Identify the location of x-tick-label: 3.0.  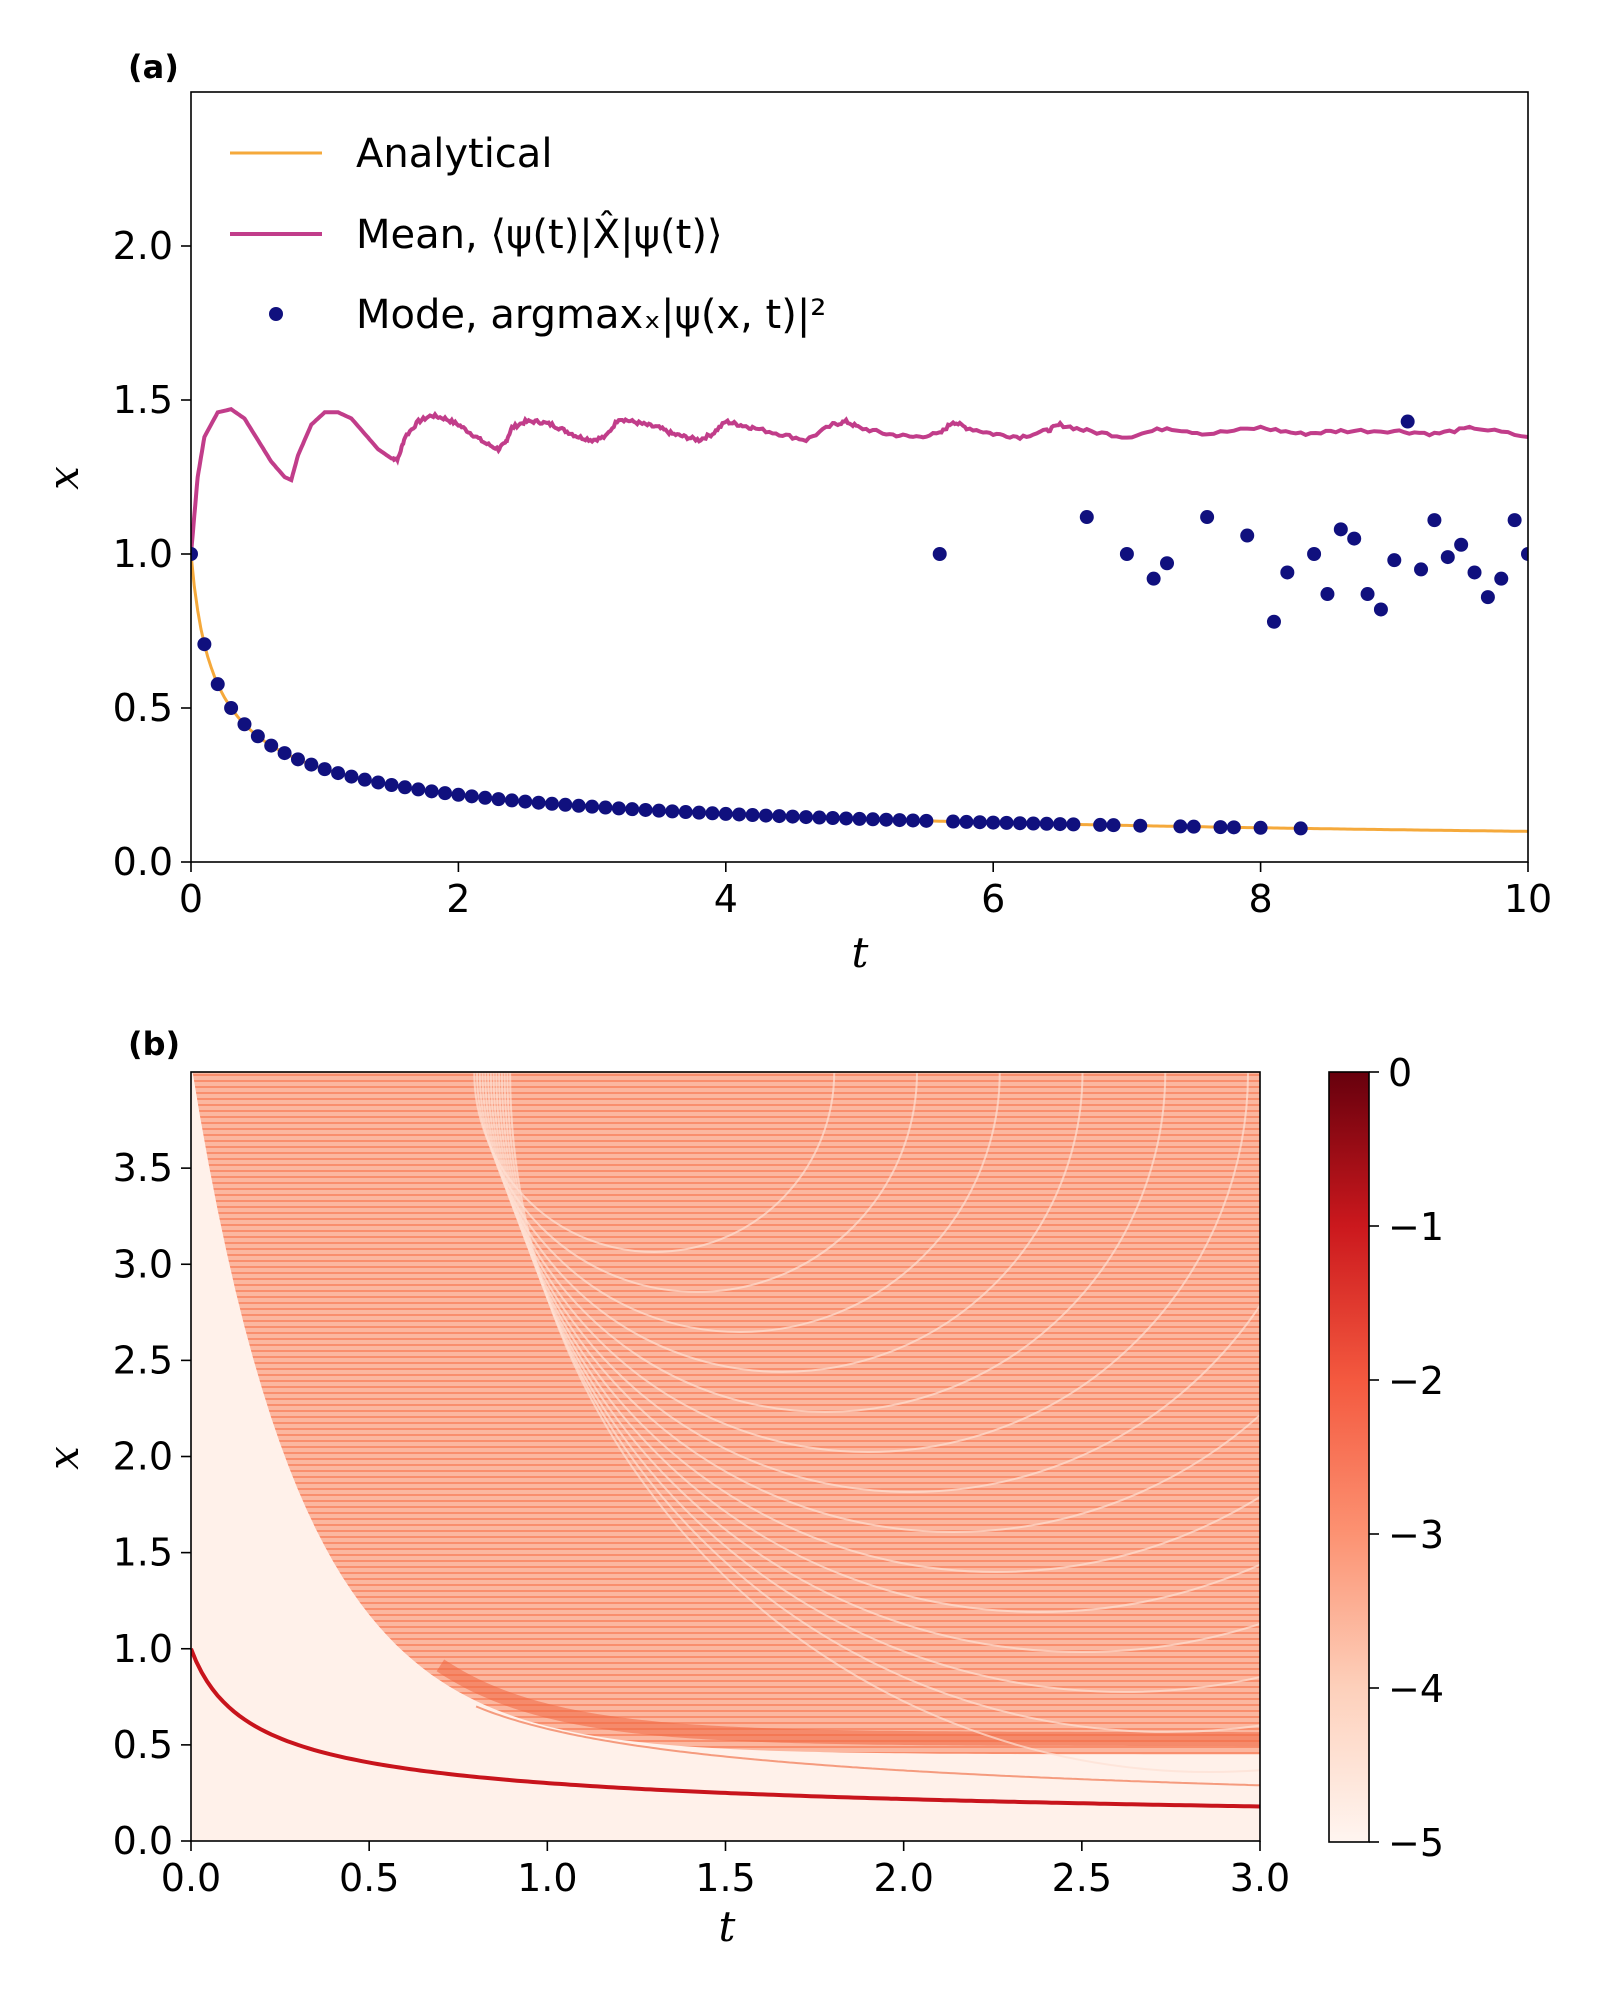
(1260, 1878).